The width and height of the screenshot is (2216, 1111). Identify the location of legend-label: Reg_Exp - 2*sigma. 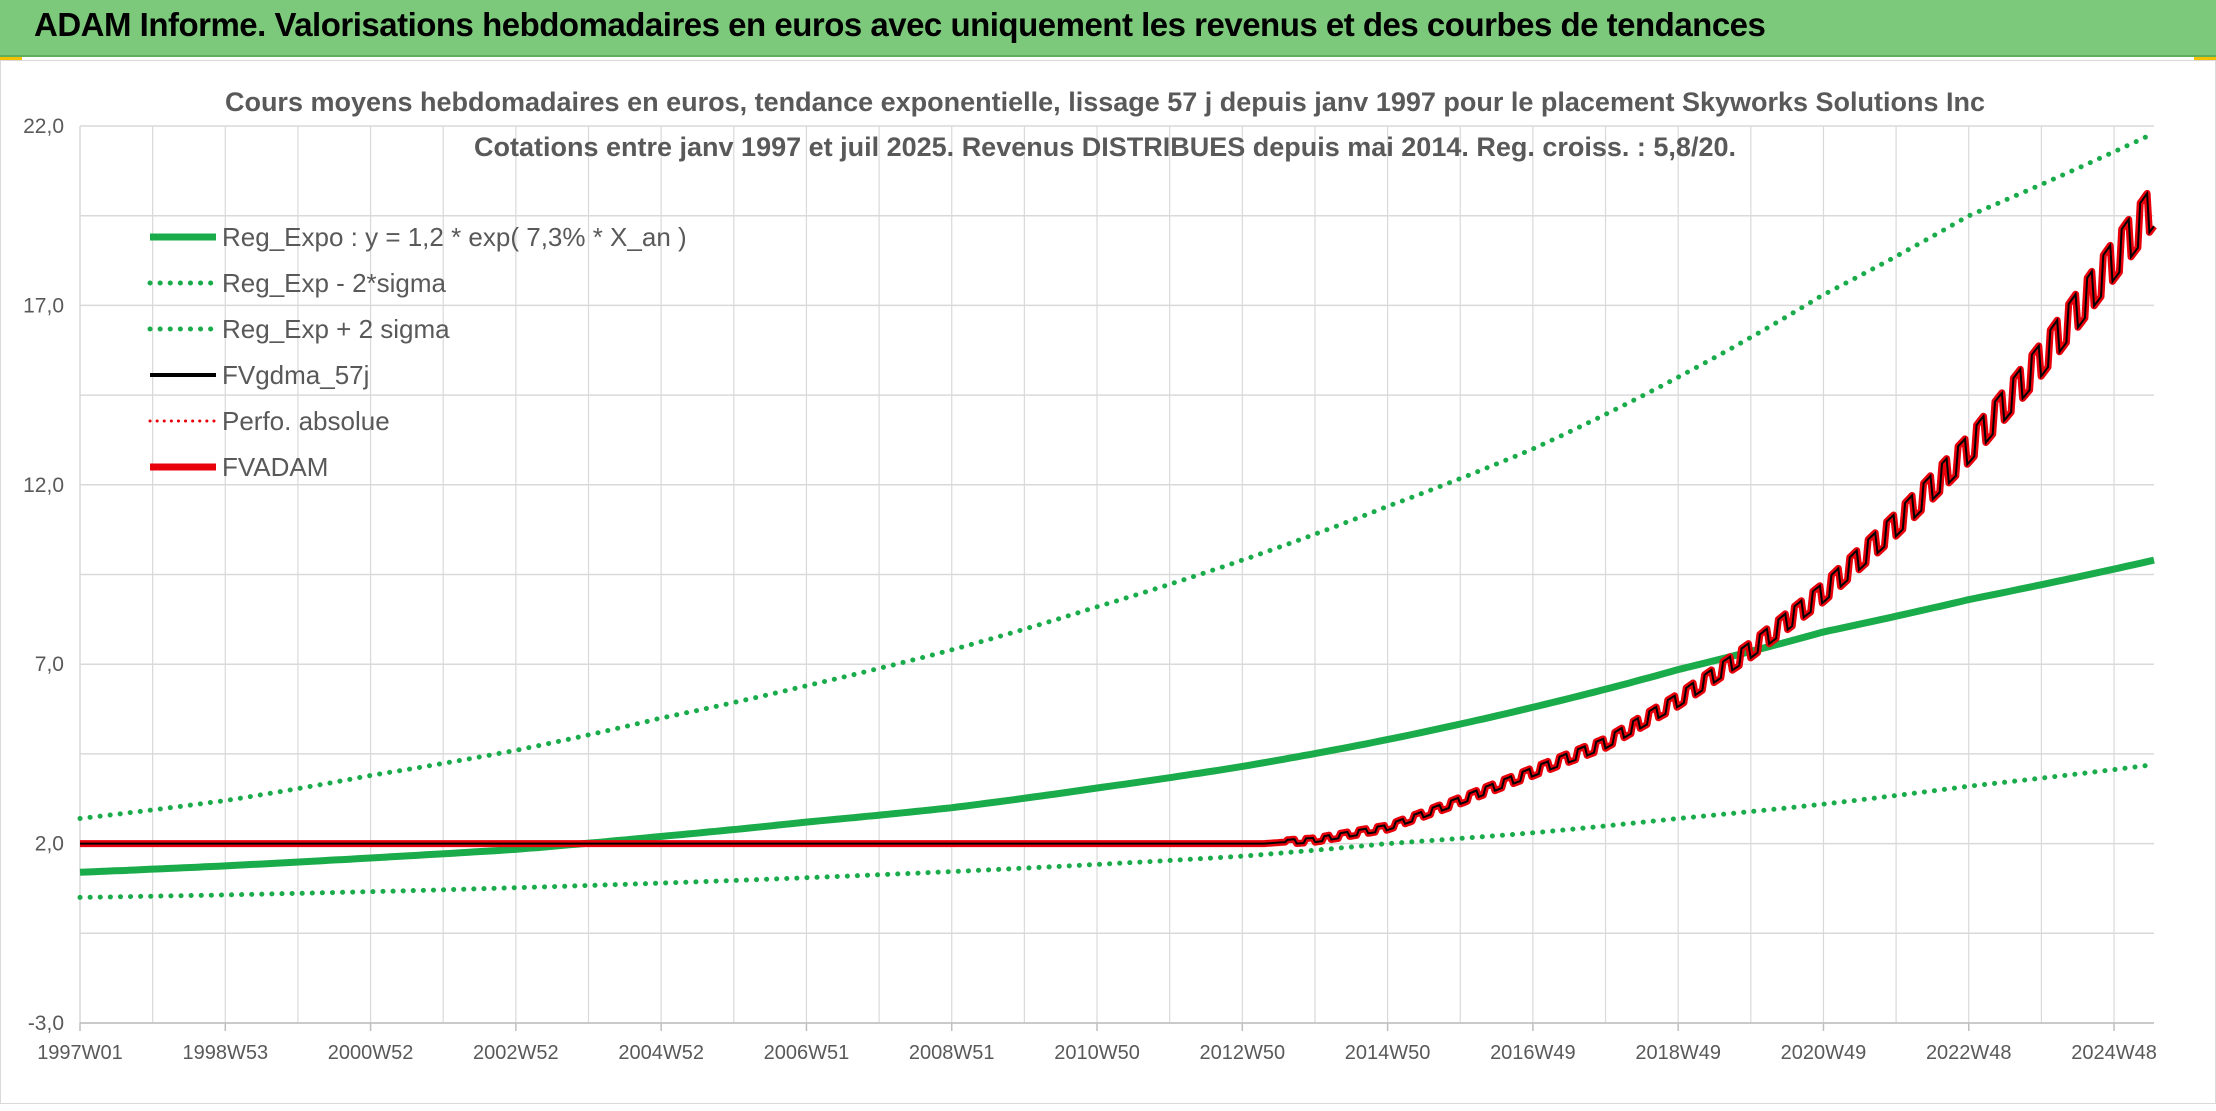
(334, 283).